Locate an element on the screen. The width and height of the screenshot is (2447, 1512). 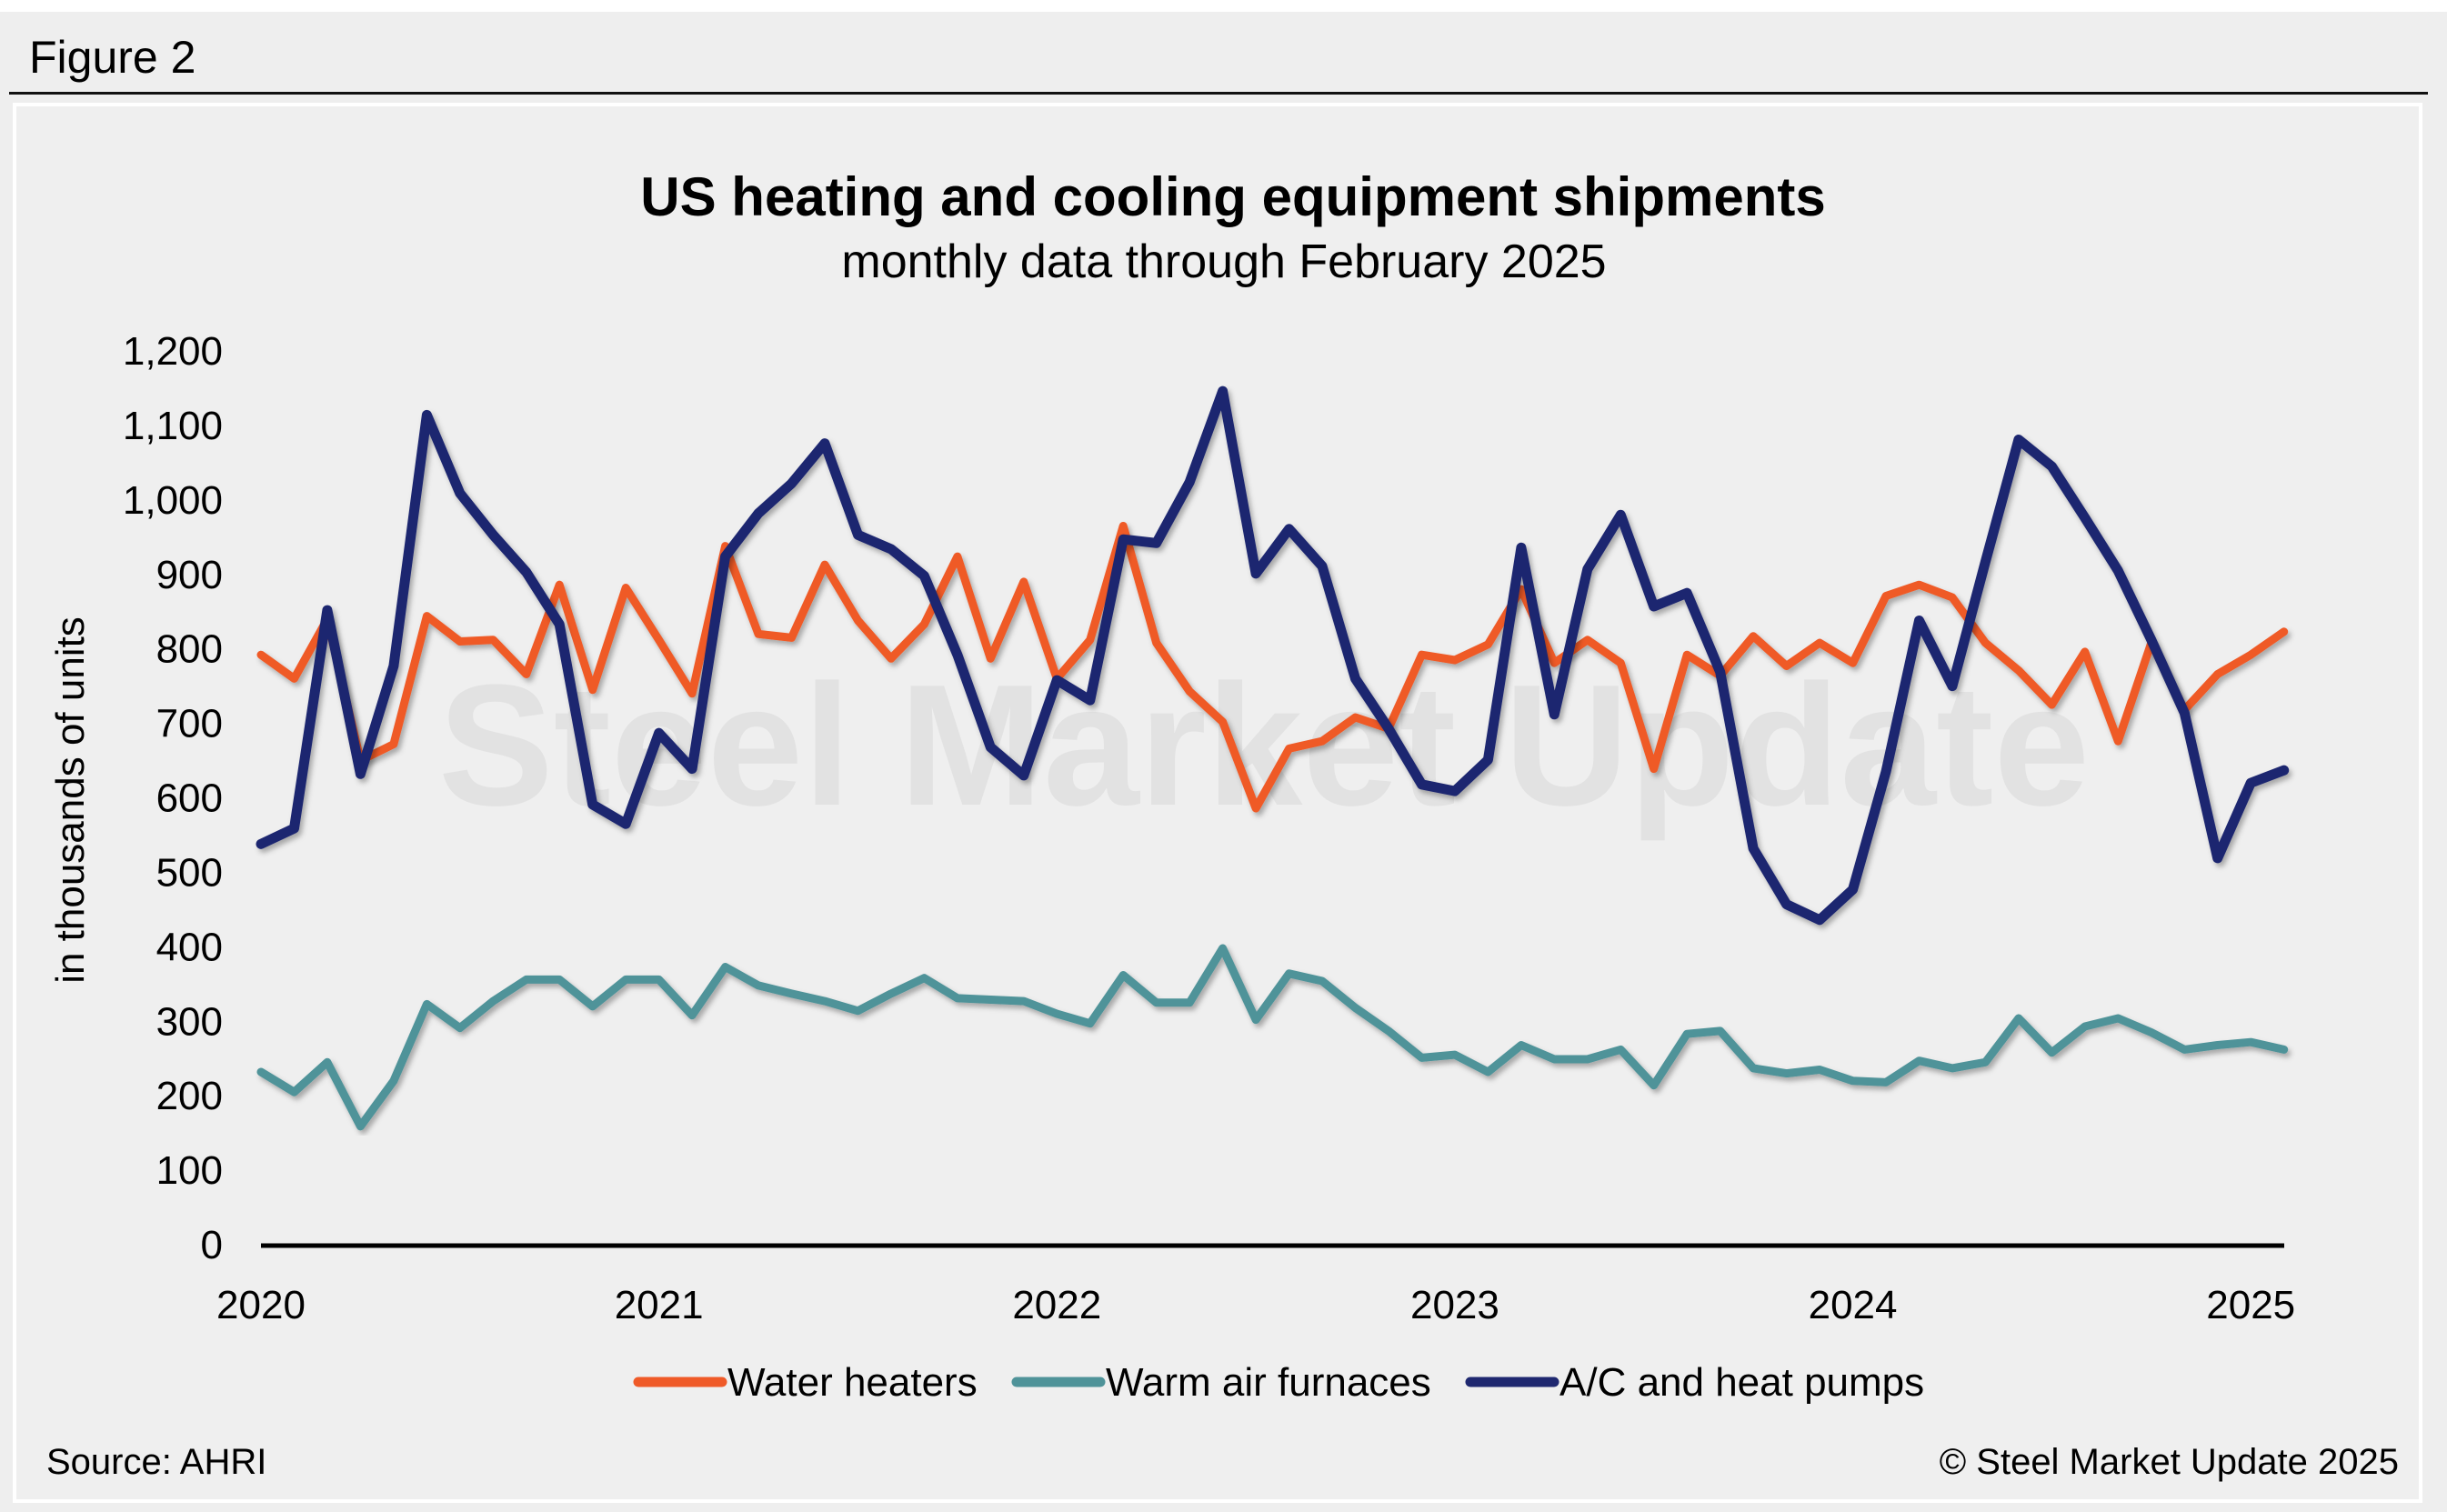
x-ticks: 2020 2021 2022 2023 2024 2025 is located at coordinates (1256, 1305).